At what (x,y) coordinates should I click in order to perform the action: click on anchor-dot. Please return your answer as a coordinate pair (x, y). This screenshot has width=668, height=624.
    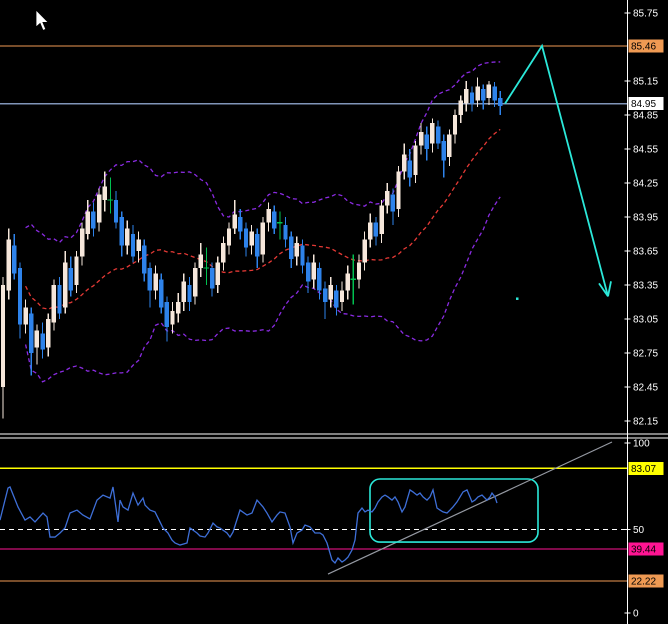
    Looking at the image, I should click on (517, 298).